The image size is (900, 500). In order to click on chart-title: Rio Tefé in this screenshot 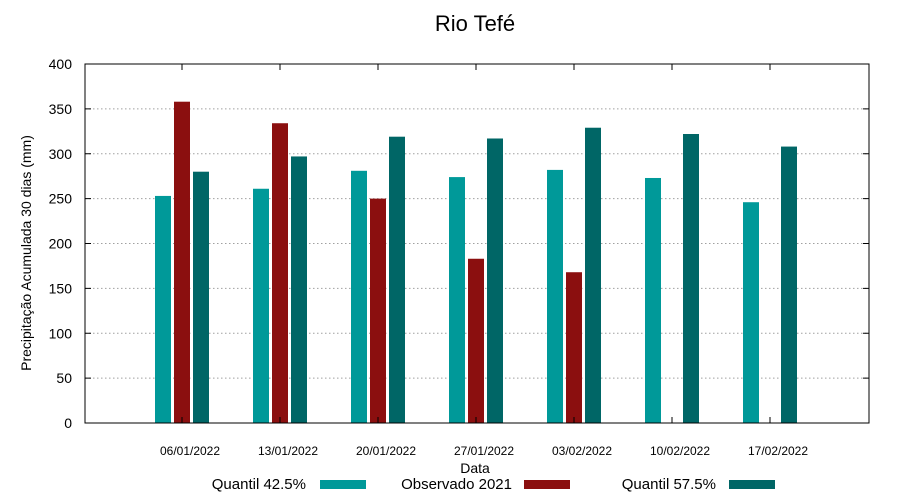, I will do `click(475, 23)`.